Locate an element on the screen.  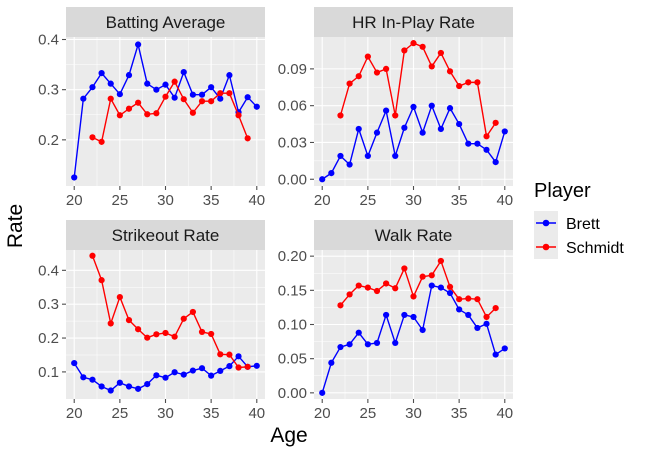
legend-title: Player is located at coordinates (562, 191).